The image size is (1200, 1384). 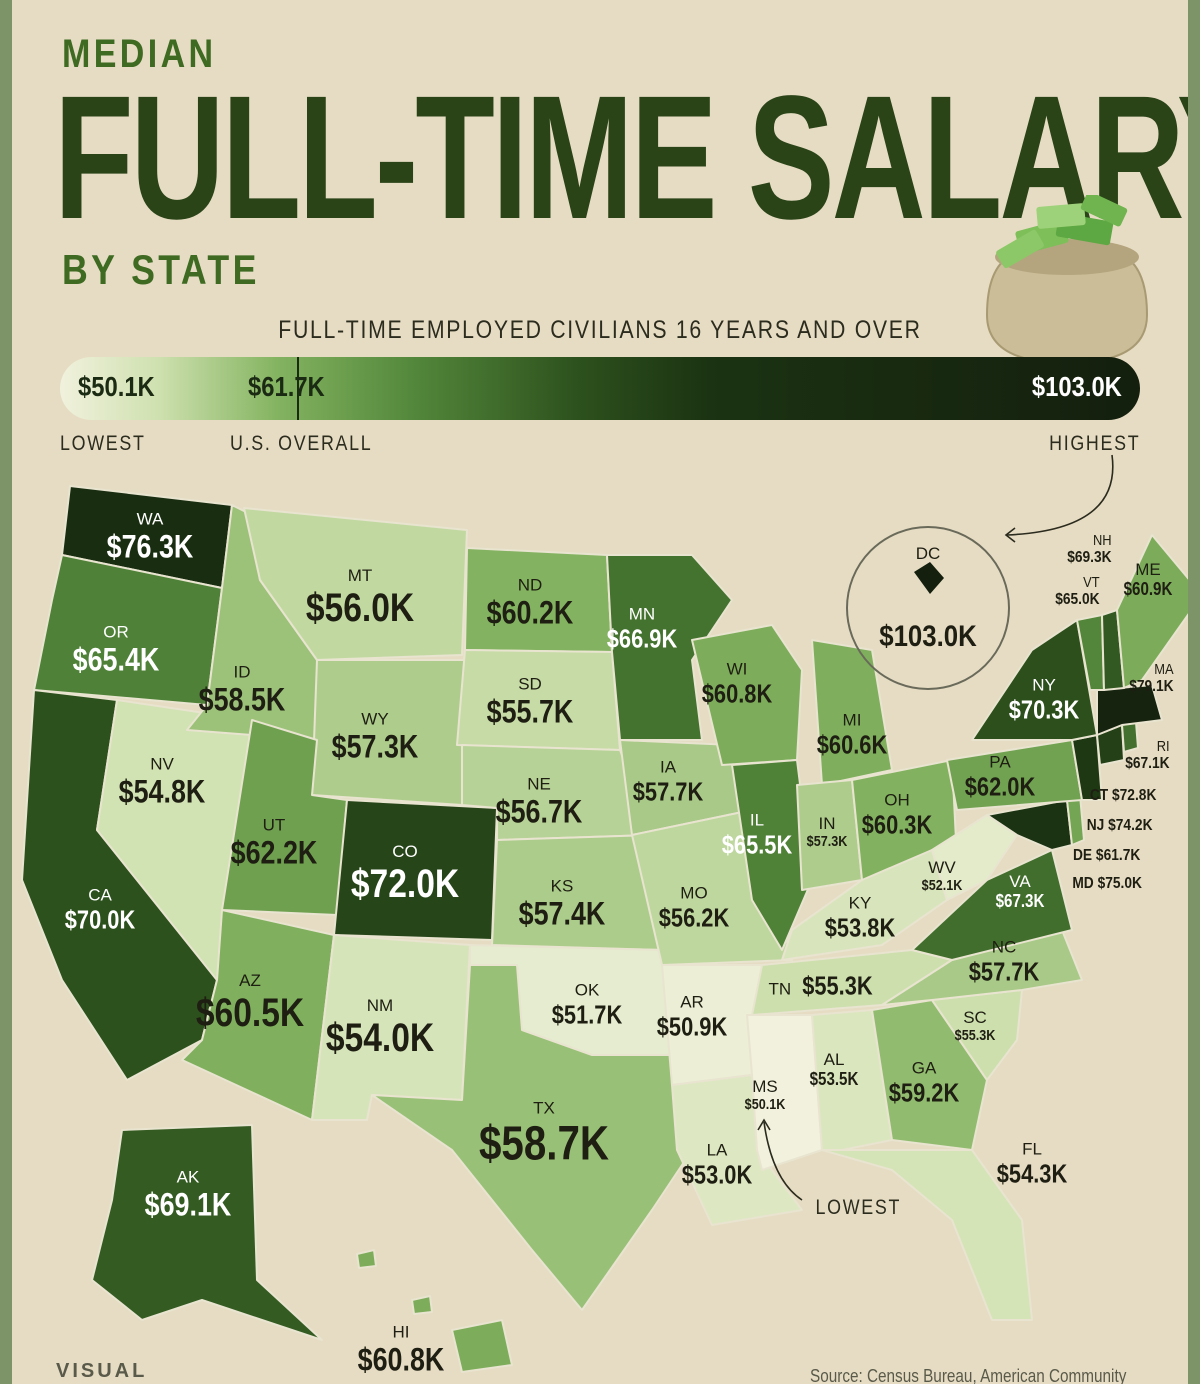 I want to click on state-label-pa: PA $62.0K, so click(x=1000, y=777).